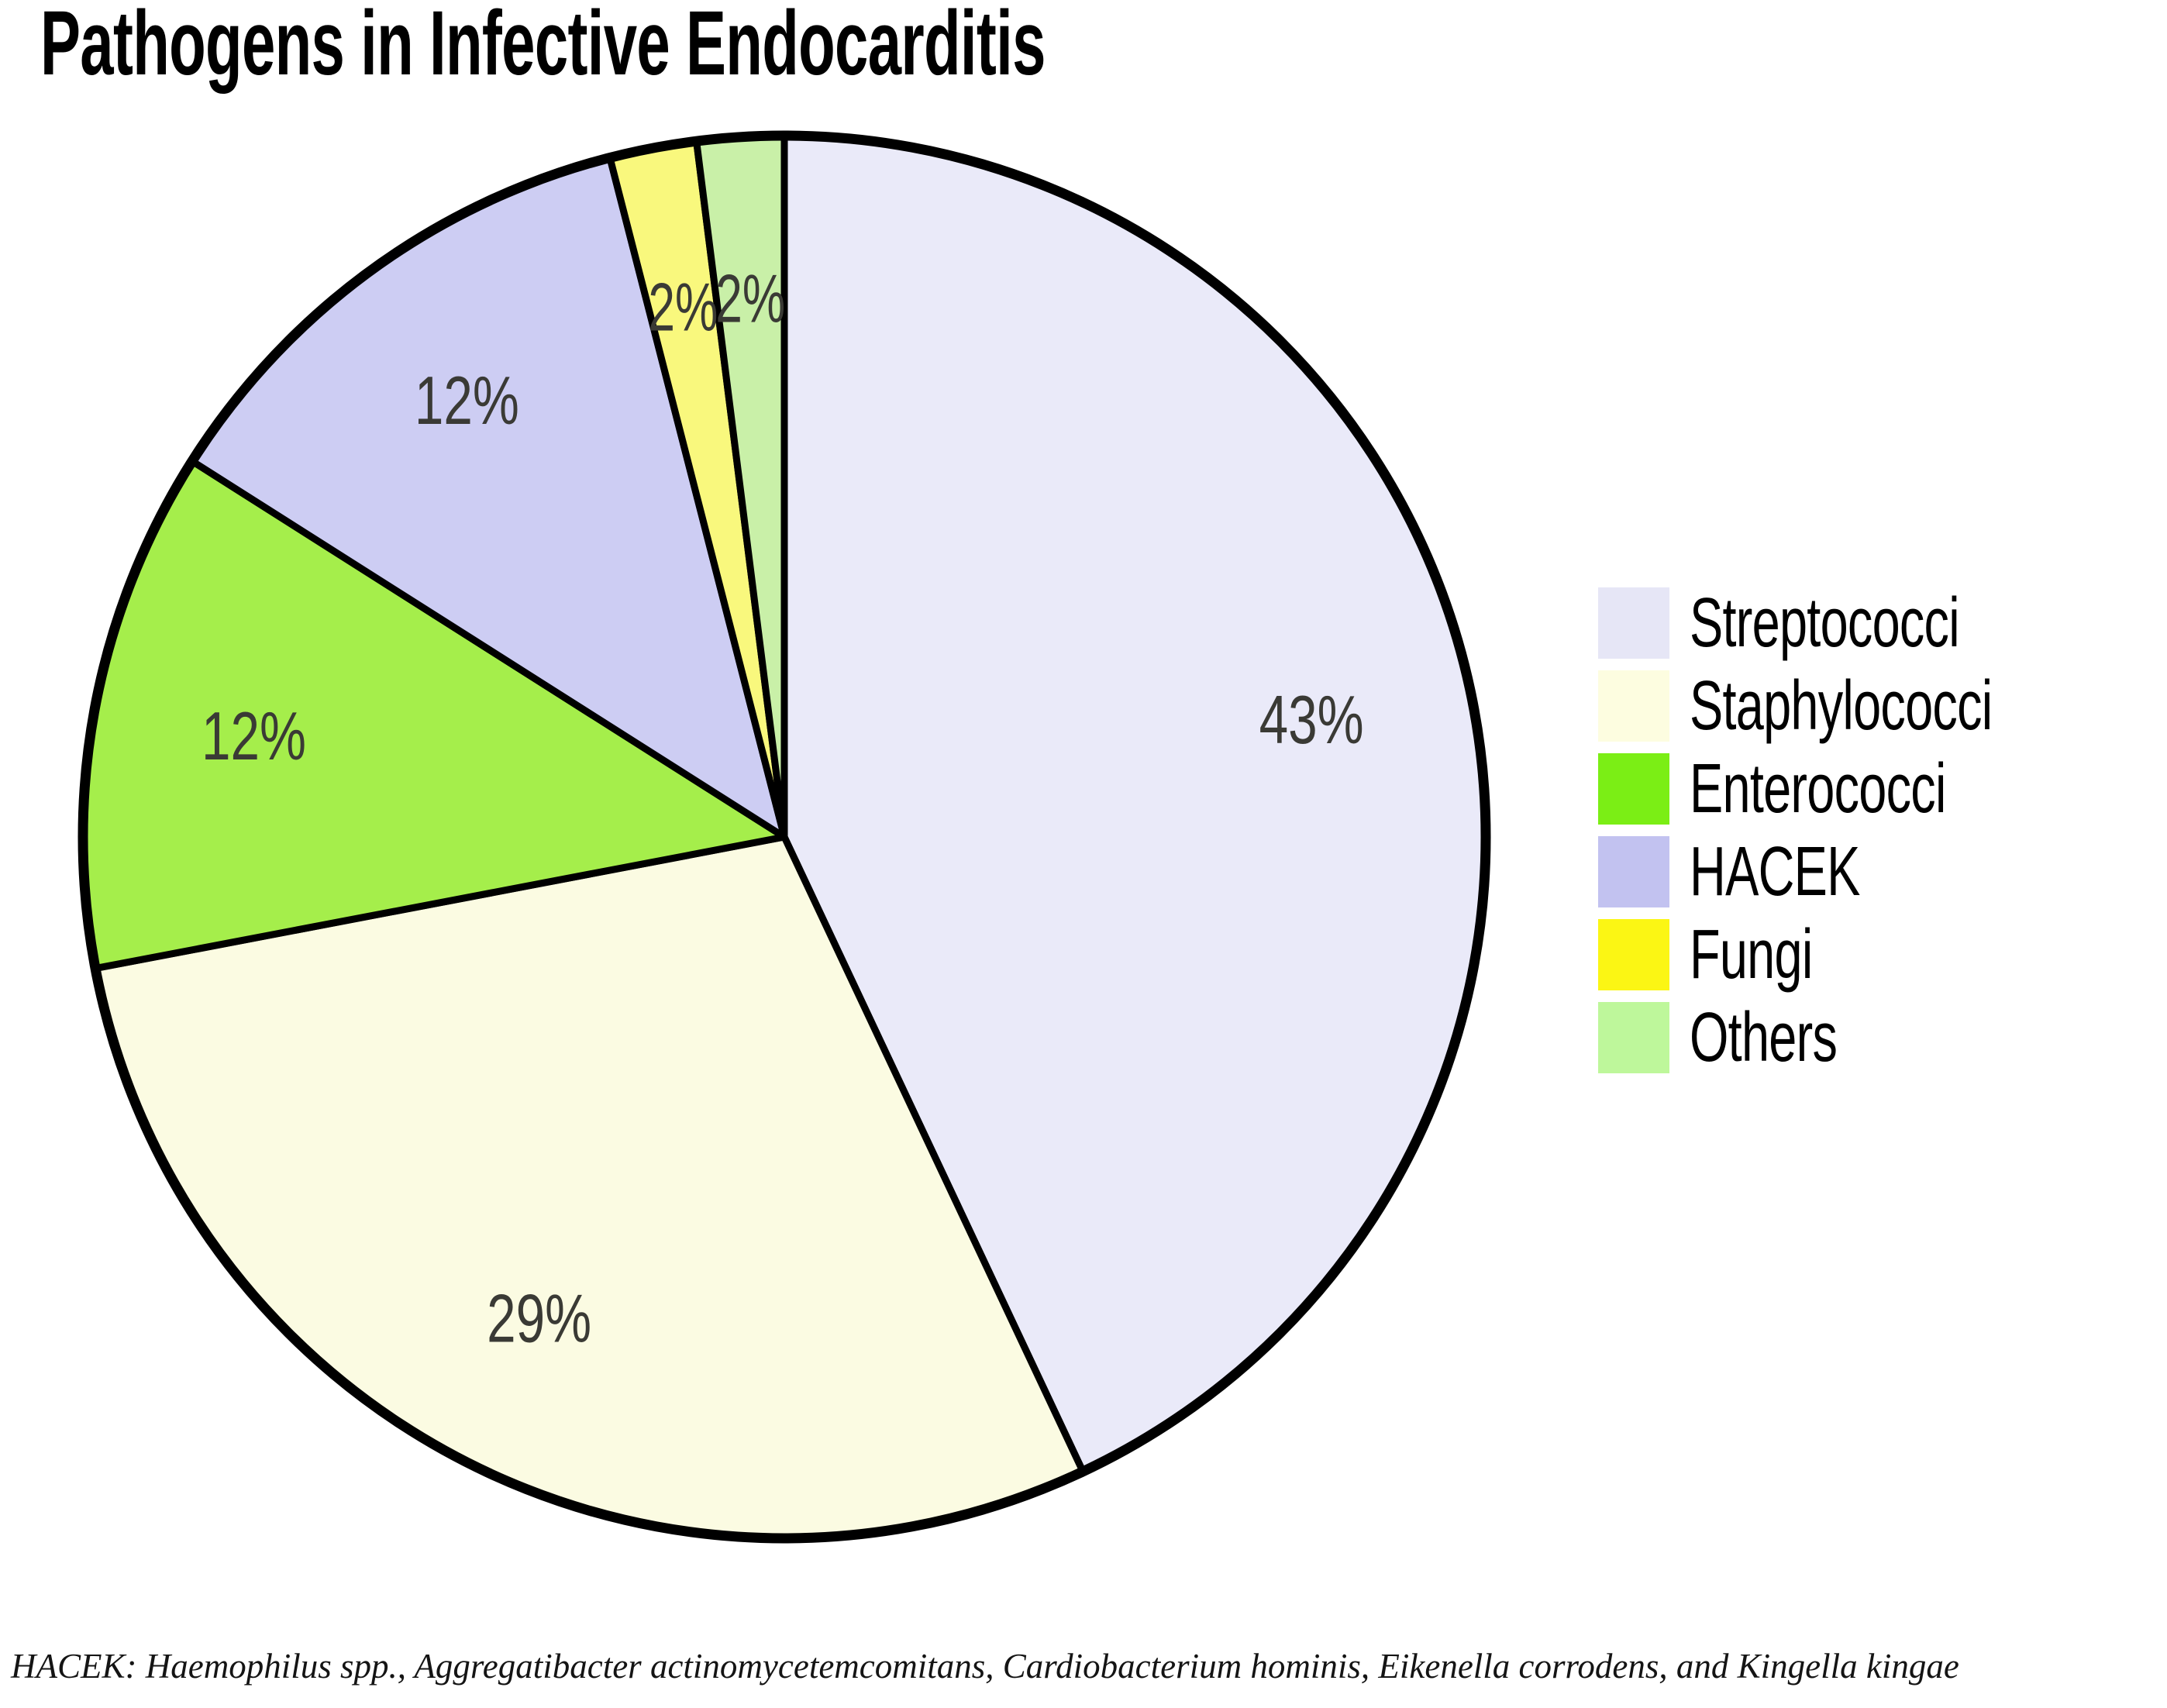 The image size is (2167, 1708). I want to click on pie-slice-label-fungi: 2%, so click(683, 307).